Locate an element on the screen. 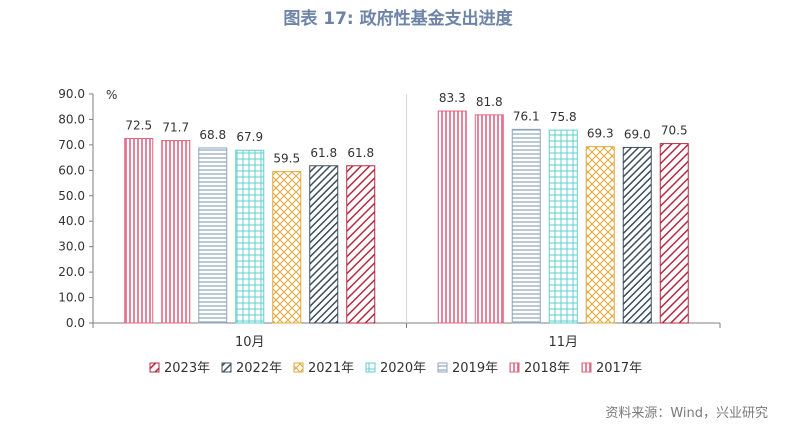 This screenshot has height=434, width=796. bar-2022年-11月 is located at coordinates (489, 219).